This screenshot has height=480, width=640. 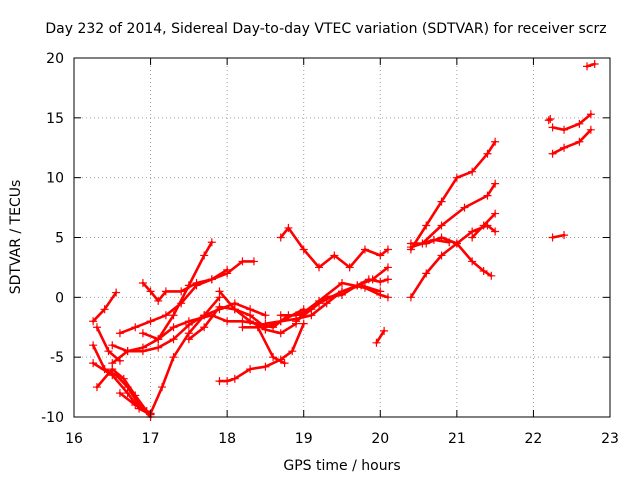 What do you see at coordinates (430, 243) in the screenshot?
I see `series-s26` at bounding box center [430, 243].